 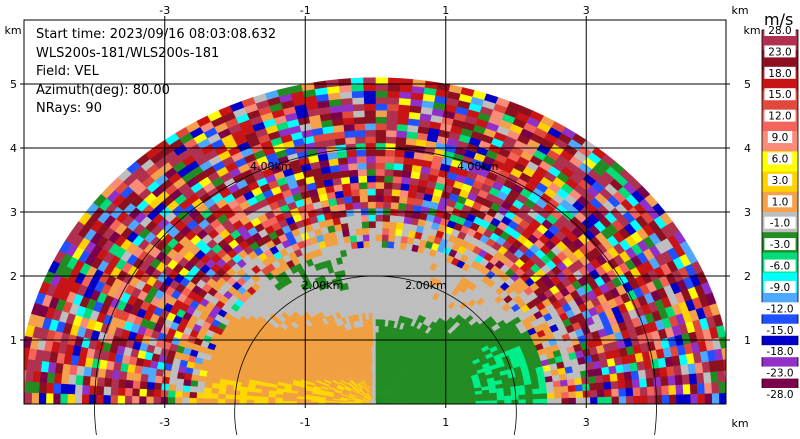 I want to click on y-tick-label-right: 4, so click(x=747, y=148).